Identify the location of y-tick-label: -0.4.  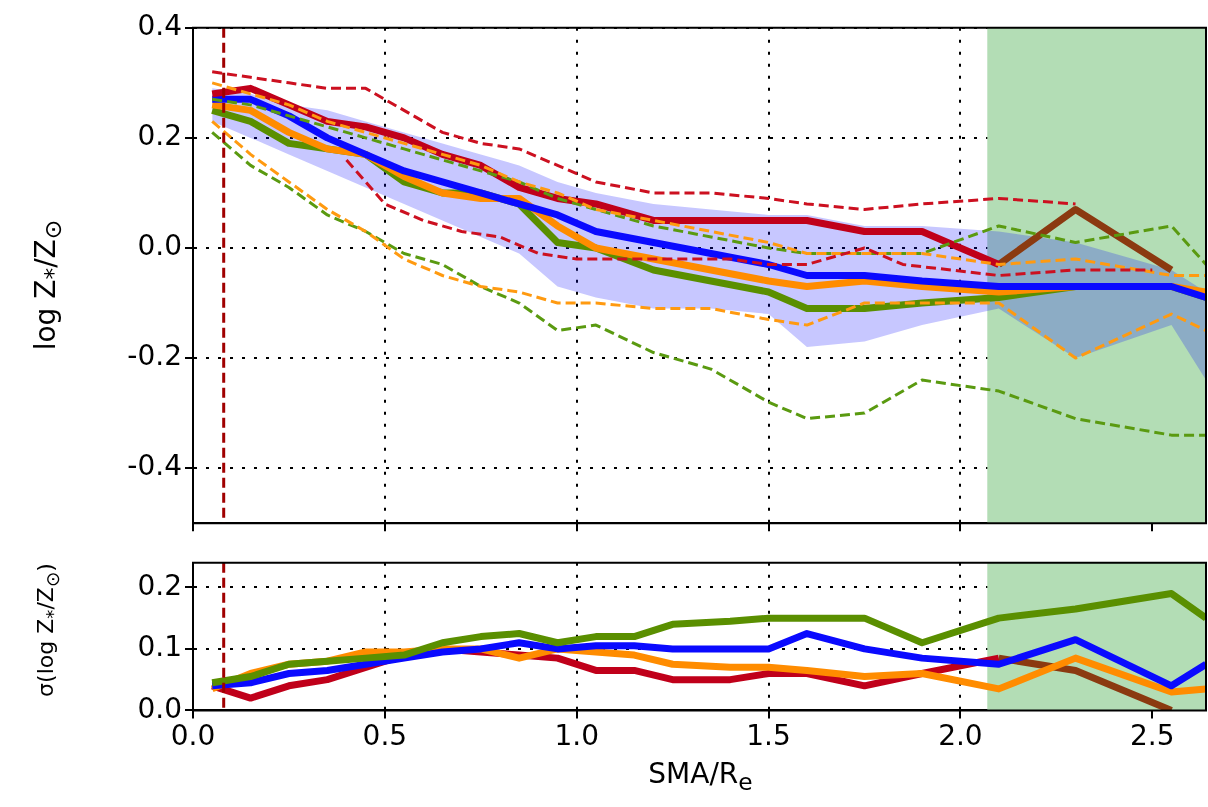
(154, 466).